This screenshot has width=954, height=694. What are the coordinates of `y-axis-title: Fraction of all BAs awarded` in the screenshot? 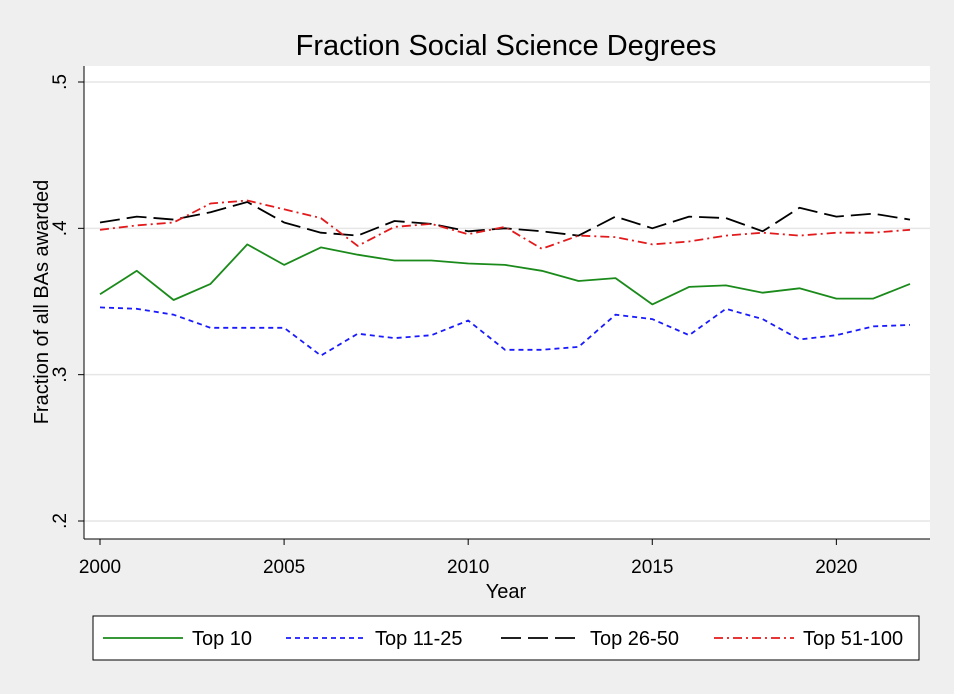 It's located at (42, 302).